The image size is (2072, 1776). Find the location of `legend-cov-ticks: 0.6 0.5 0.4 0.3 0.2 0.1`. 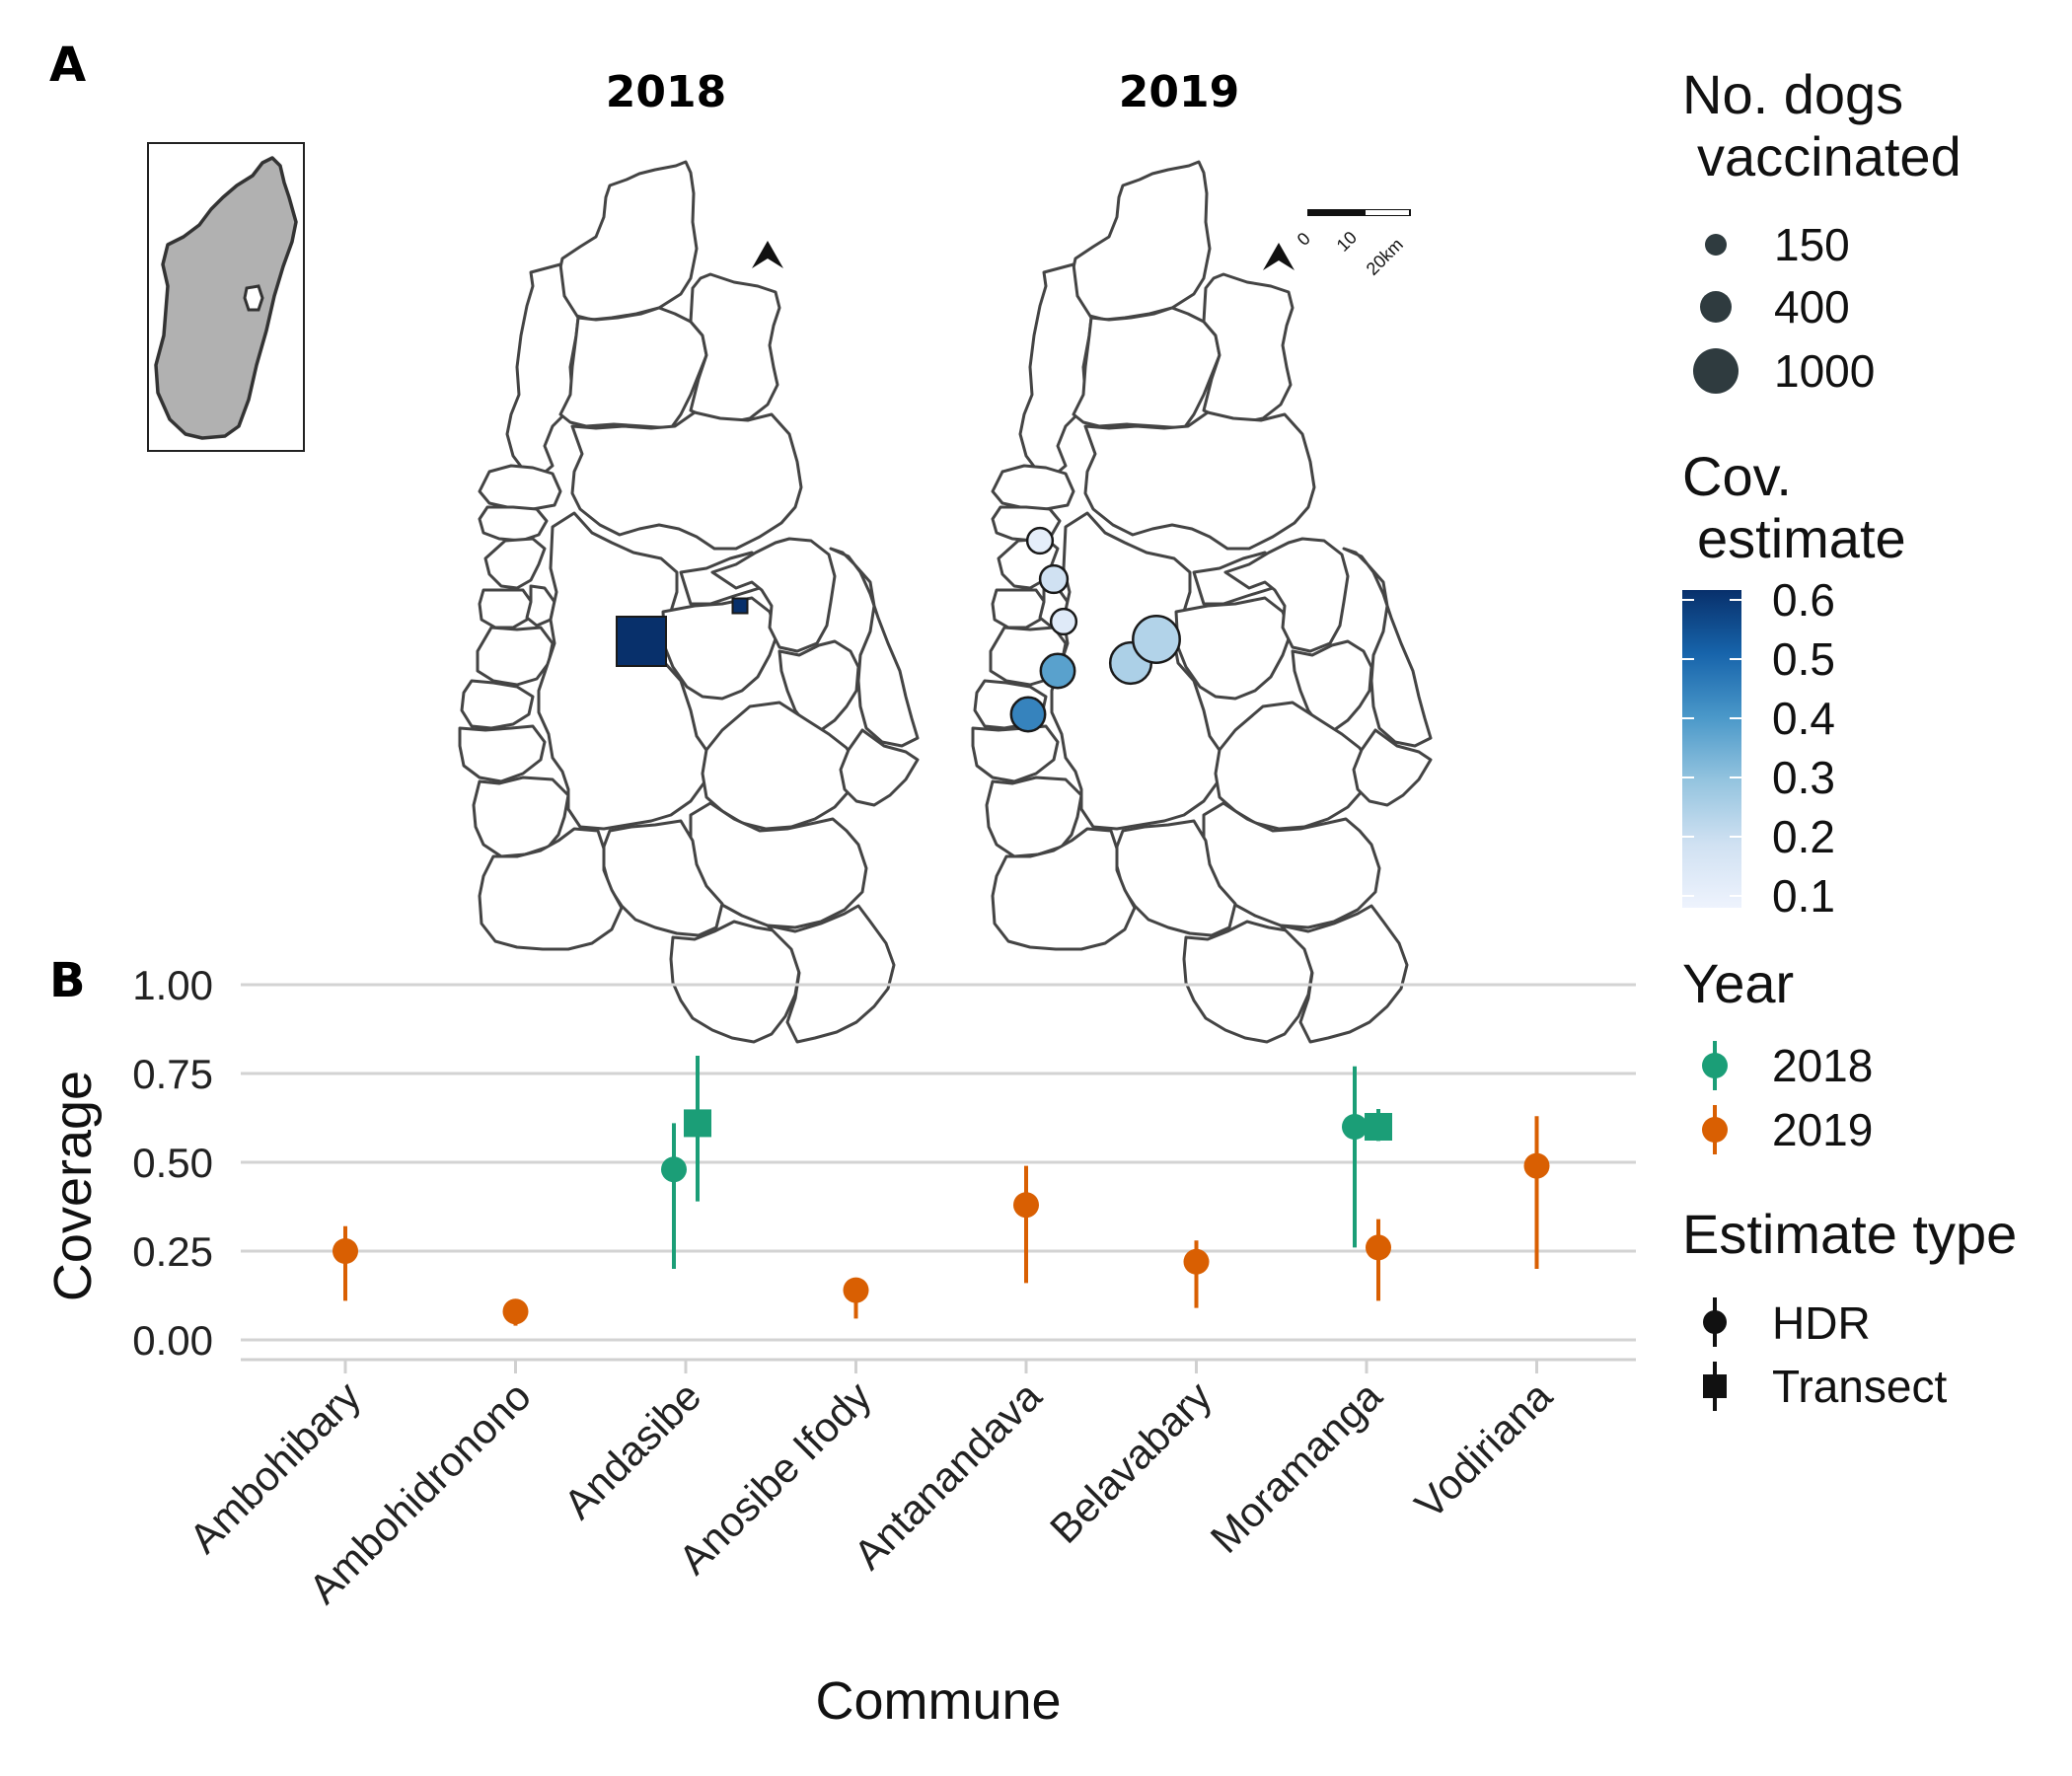

legend-cov-ticks: 0.6 0.5 0.4 0.3 0.2 0.1 is located at coordinates (1759, 748).